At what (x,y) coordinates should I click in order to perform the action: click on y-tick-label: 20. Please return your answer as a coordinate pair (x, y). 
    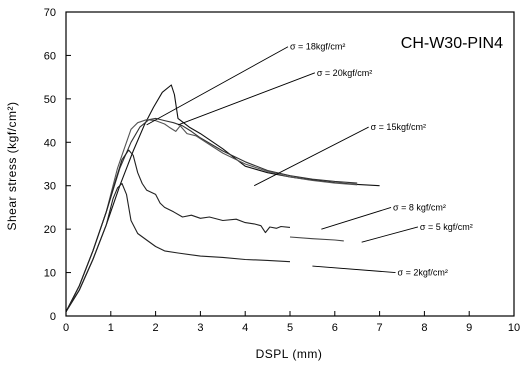
    Looking at the image, I should click on (50, 230).